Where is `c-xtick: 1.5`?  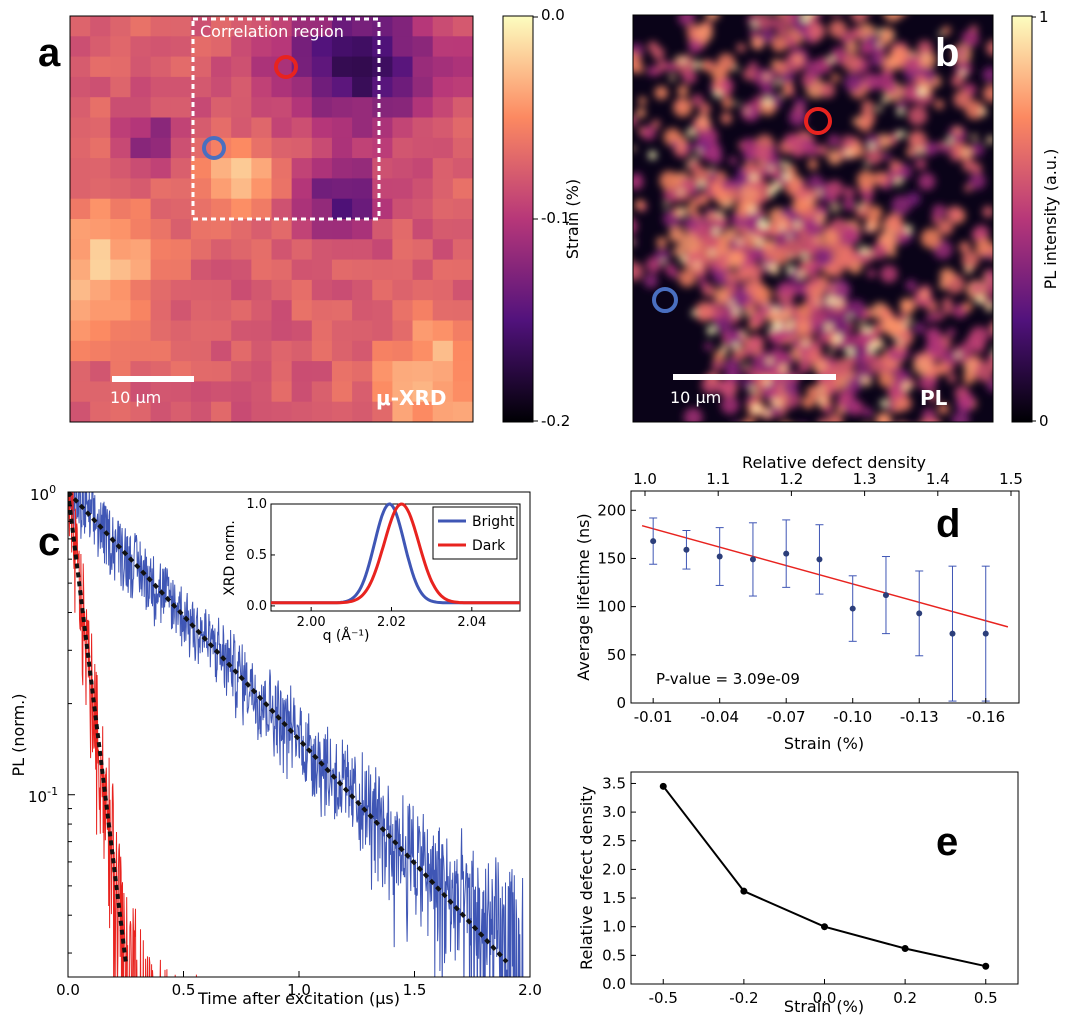
c-xtick: 1.5 is located at coordinates (415, 990).